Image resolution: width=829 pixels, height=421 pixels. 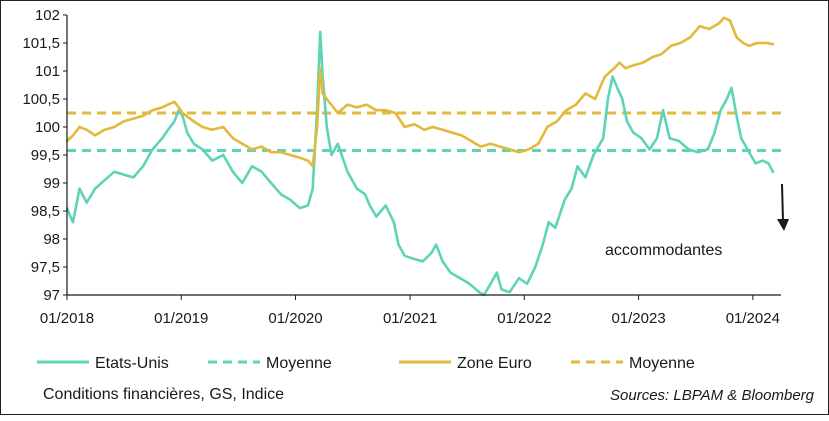 I want to click on source-label: Sources: LBPAM & Bloomberg, so click(x=712, y=395).